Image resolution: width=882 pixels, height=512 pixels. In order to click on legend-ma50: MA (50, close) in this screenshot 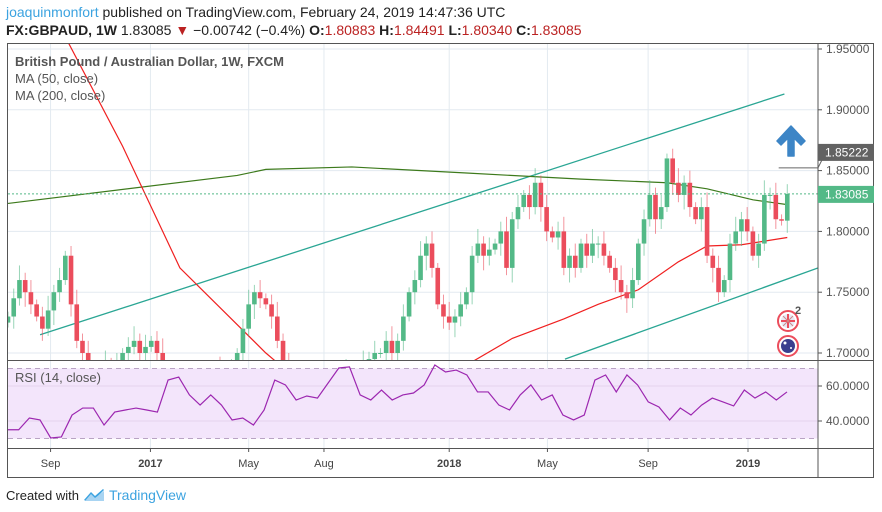, I will do `click(57, 78)`.